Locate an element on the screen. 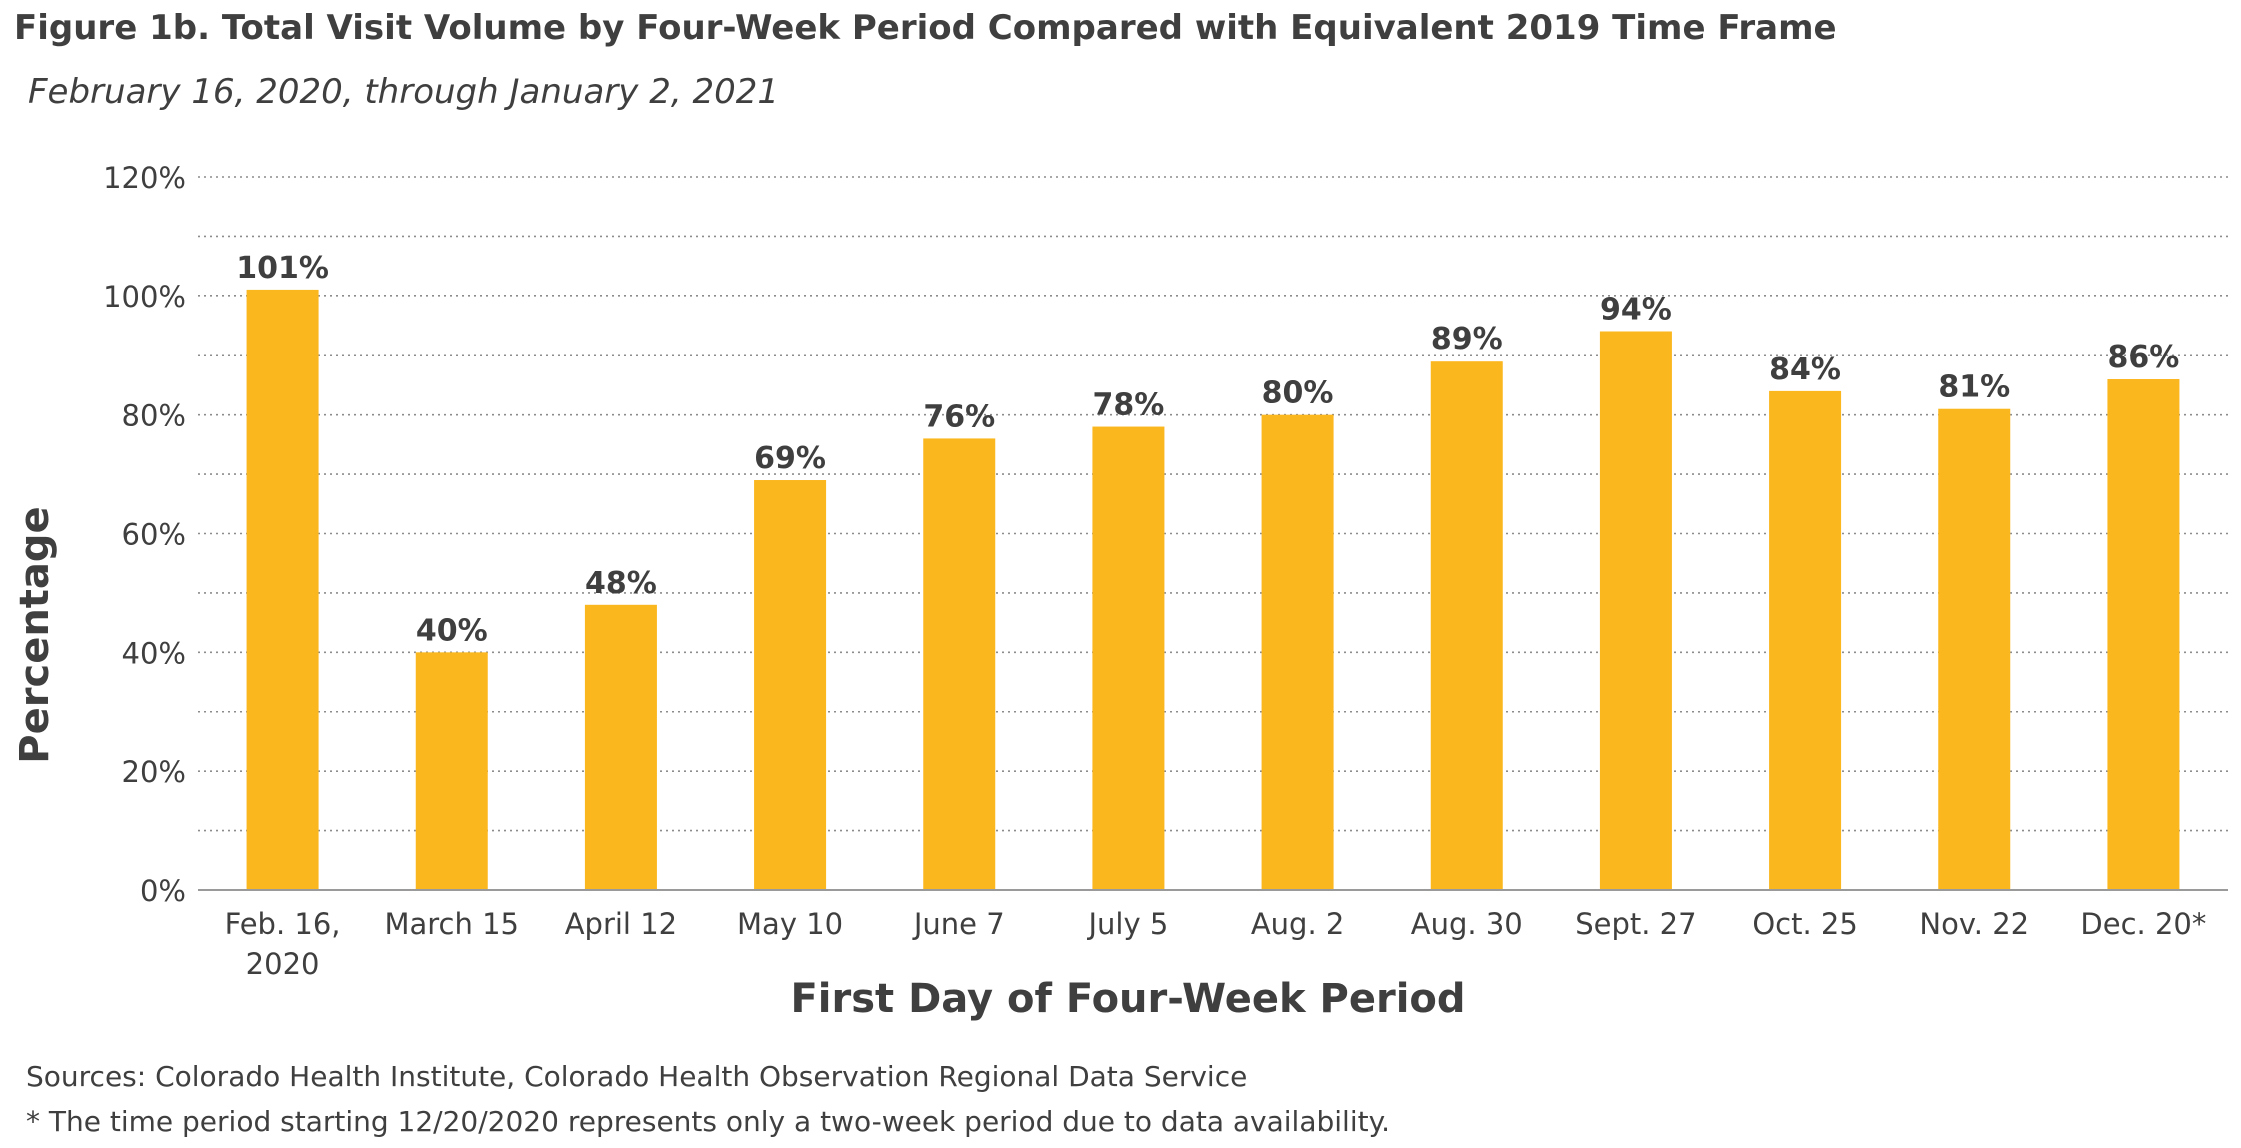  x-tick-label: Aug. 2 is located at coordinates (1298, 924).